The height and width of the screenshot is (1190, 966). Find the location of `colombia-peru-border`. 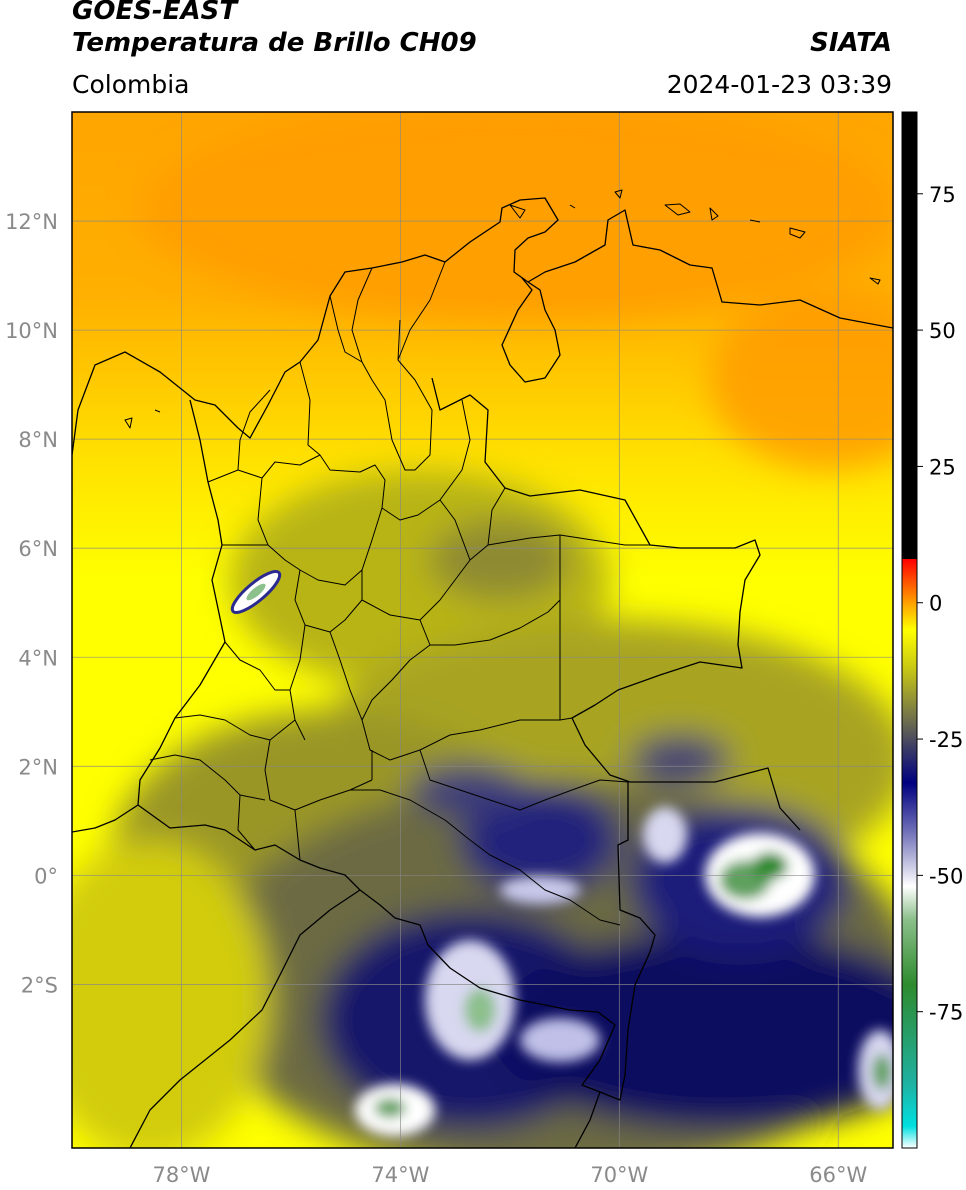

colombia-peru-border is located at coordinates (354, 907).